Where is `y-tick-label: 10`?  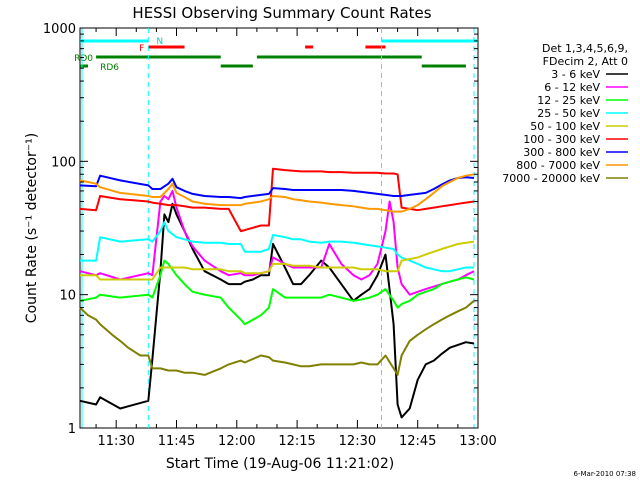 y-tick-label: 10 is located at coordinates (67, 296).